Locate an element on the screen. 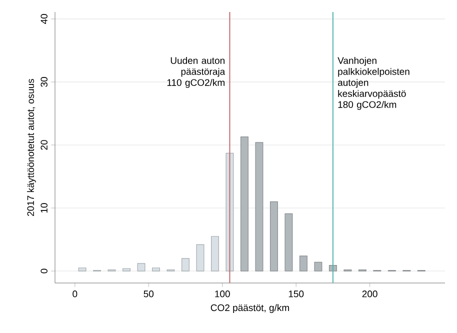 This screenshot has height=333, width=457. ref-line-label: Vanhojen palkkiokelpoisten autojen keskiarvopäästö 180 gCO2/km is located at coordinates (374, 83).